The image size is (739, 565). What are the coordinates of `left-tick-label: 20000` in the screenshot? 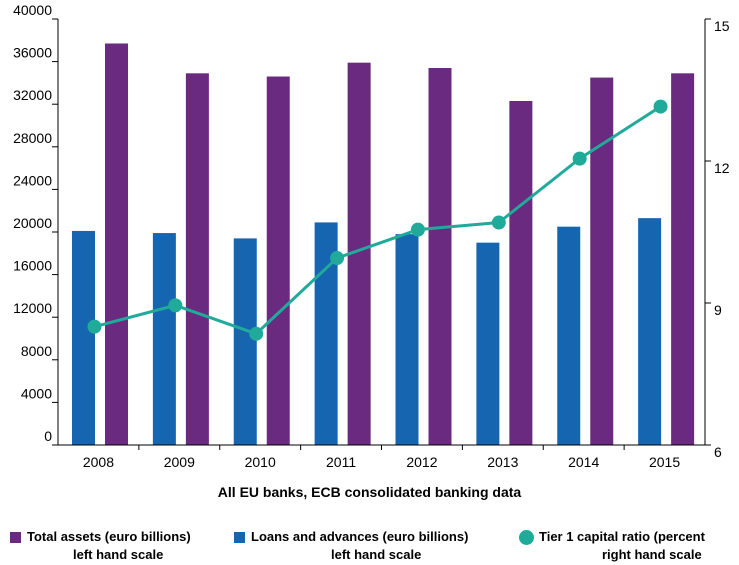 It's located at (32, 223).